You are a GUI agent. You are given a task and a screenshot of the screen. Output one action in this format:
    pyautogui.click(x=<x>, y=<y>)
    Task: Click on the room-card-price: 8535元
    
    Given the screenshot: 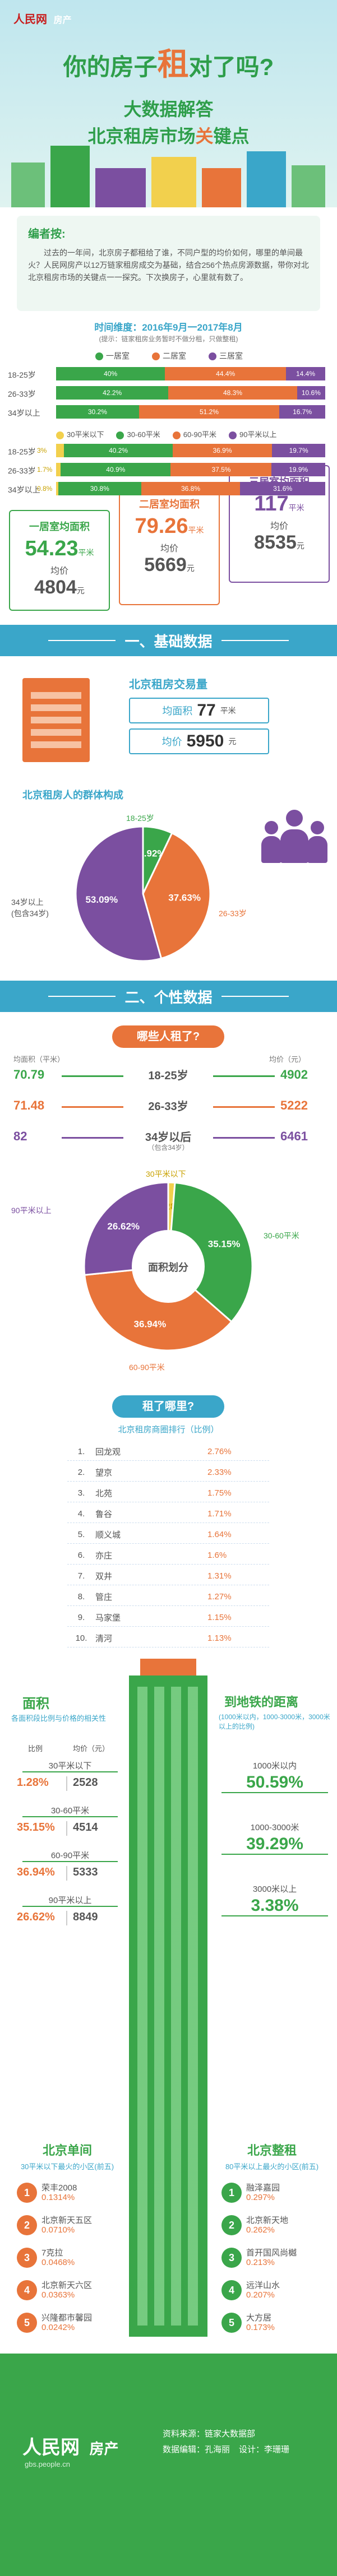 What is the action you would take?
    pyautogui.click(x=279, y=543)
    